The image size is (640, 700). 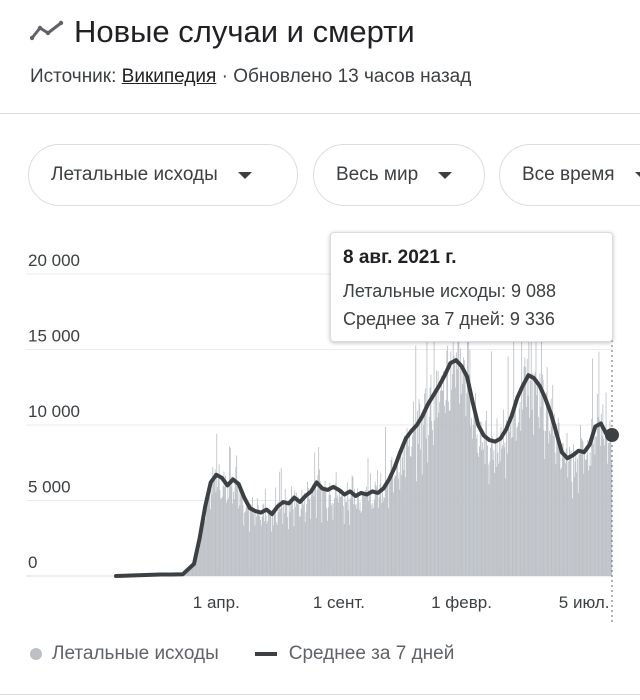 What do you see at coordinates (400, 257) in the screenshot?
I see `tooltip-date: 8 авг. 2021 г.` at bounding box center [400, 257].